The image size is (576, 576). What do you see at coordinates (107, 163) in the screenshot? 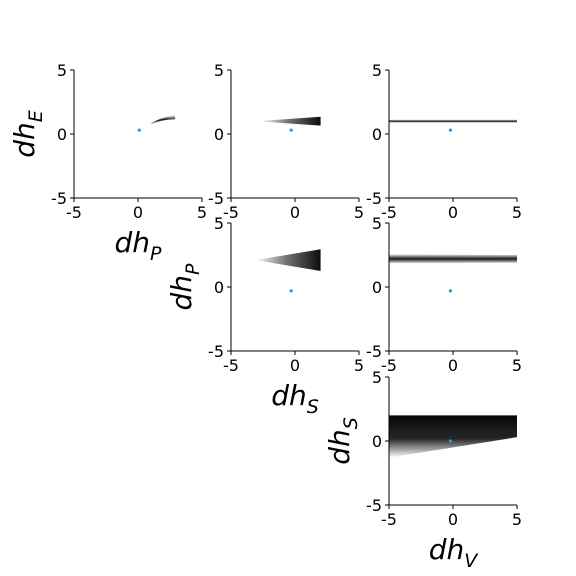
I see `subplot-dhP-dhE: -5 0 5 -5 0 5 dhP dhE` at bounding box center [107, 163].